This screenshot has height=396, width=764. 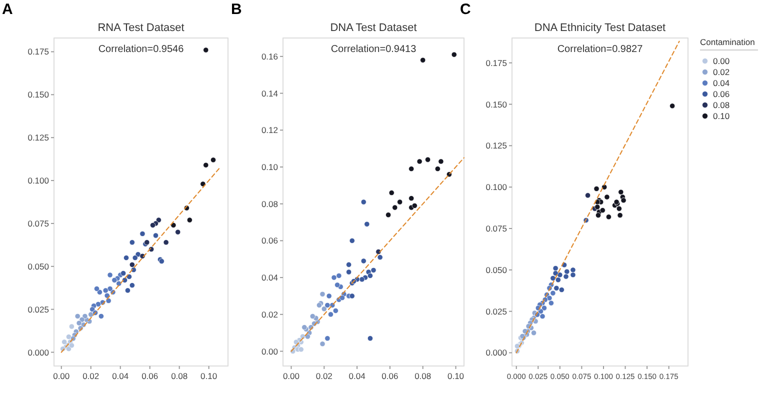 I want to click on chart-title: RNA Test Dataset, so click(x=141, y=28).